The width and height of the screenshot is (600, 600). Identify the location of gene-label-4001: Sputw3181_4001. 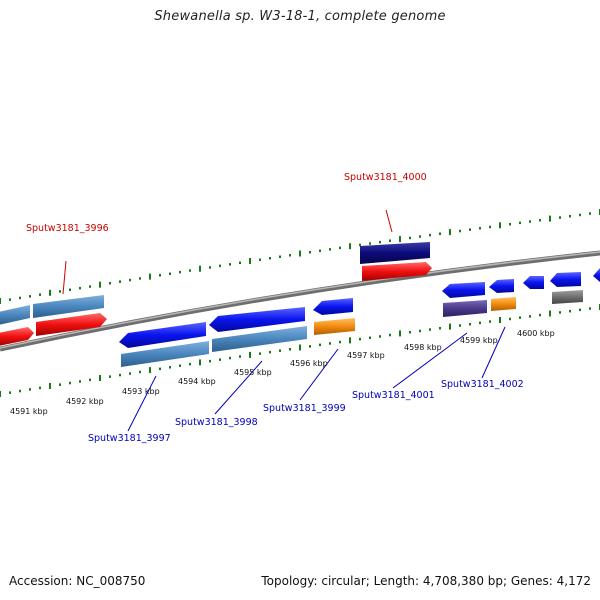
(393, 395).